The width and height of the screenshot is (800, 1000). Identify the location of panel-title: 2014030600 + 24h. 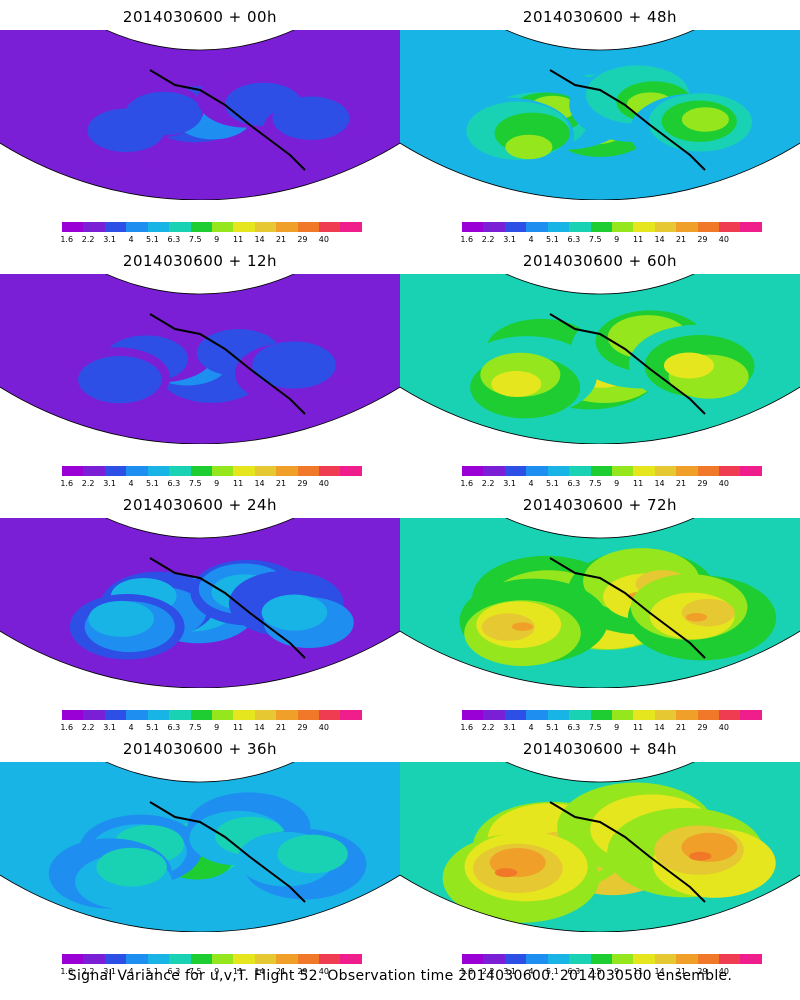
(200, 505).